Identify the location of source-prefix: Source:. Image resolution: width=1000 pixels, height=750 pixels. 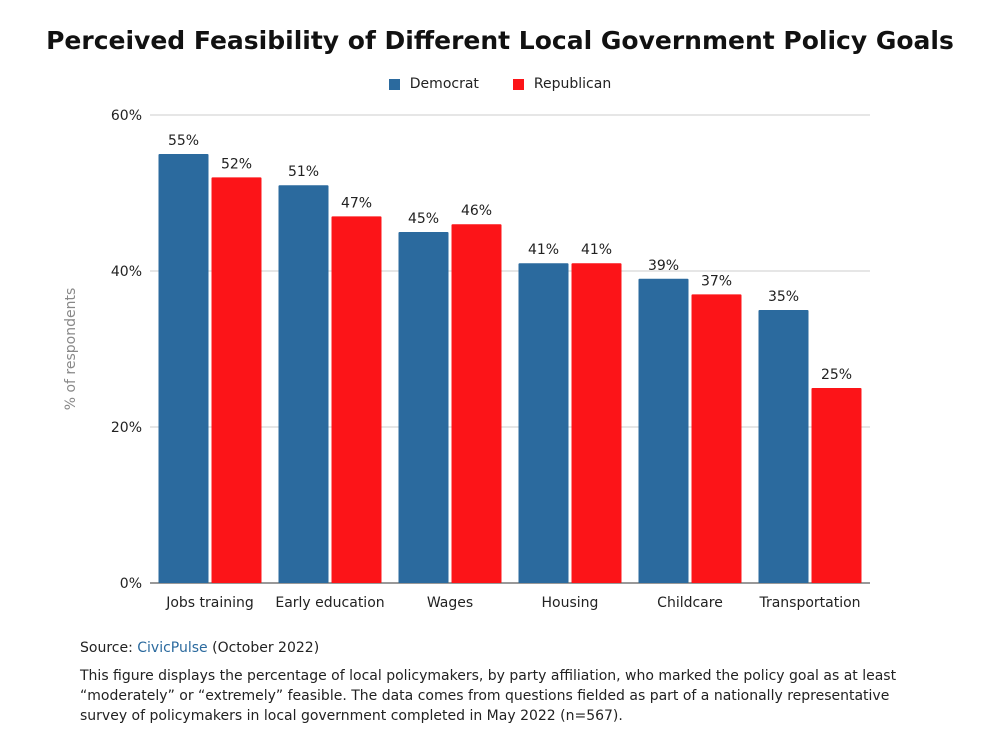
(109, 648).